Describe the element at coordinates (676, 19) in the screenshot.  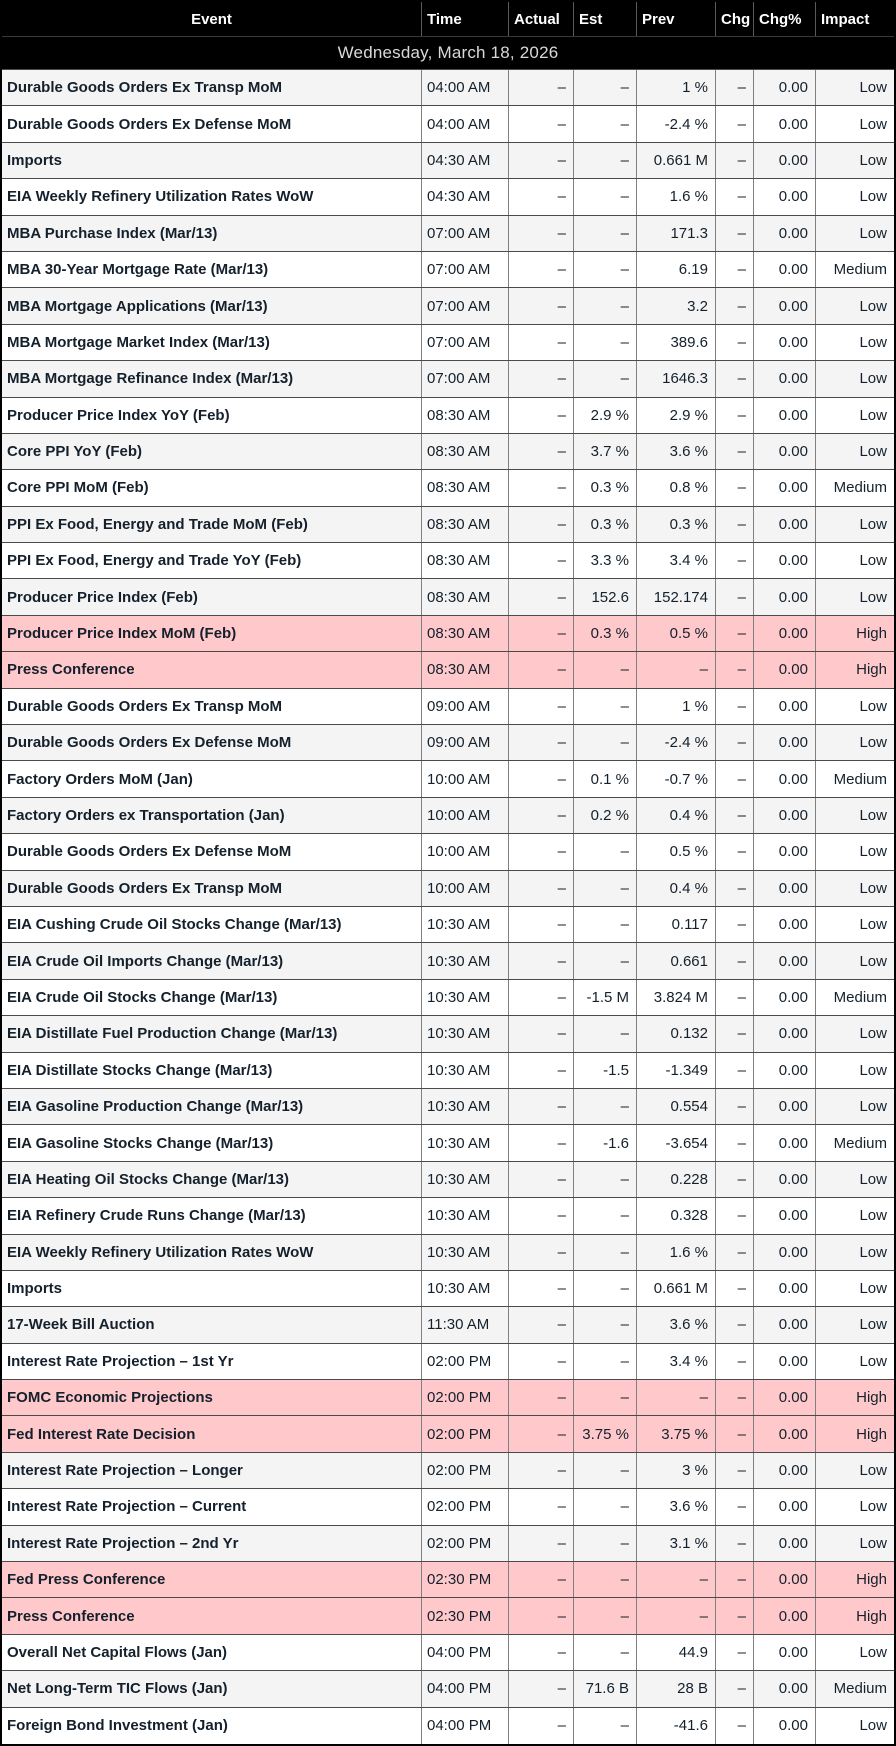
I see `column-header-prev: Prev` at that location.